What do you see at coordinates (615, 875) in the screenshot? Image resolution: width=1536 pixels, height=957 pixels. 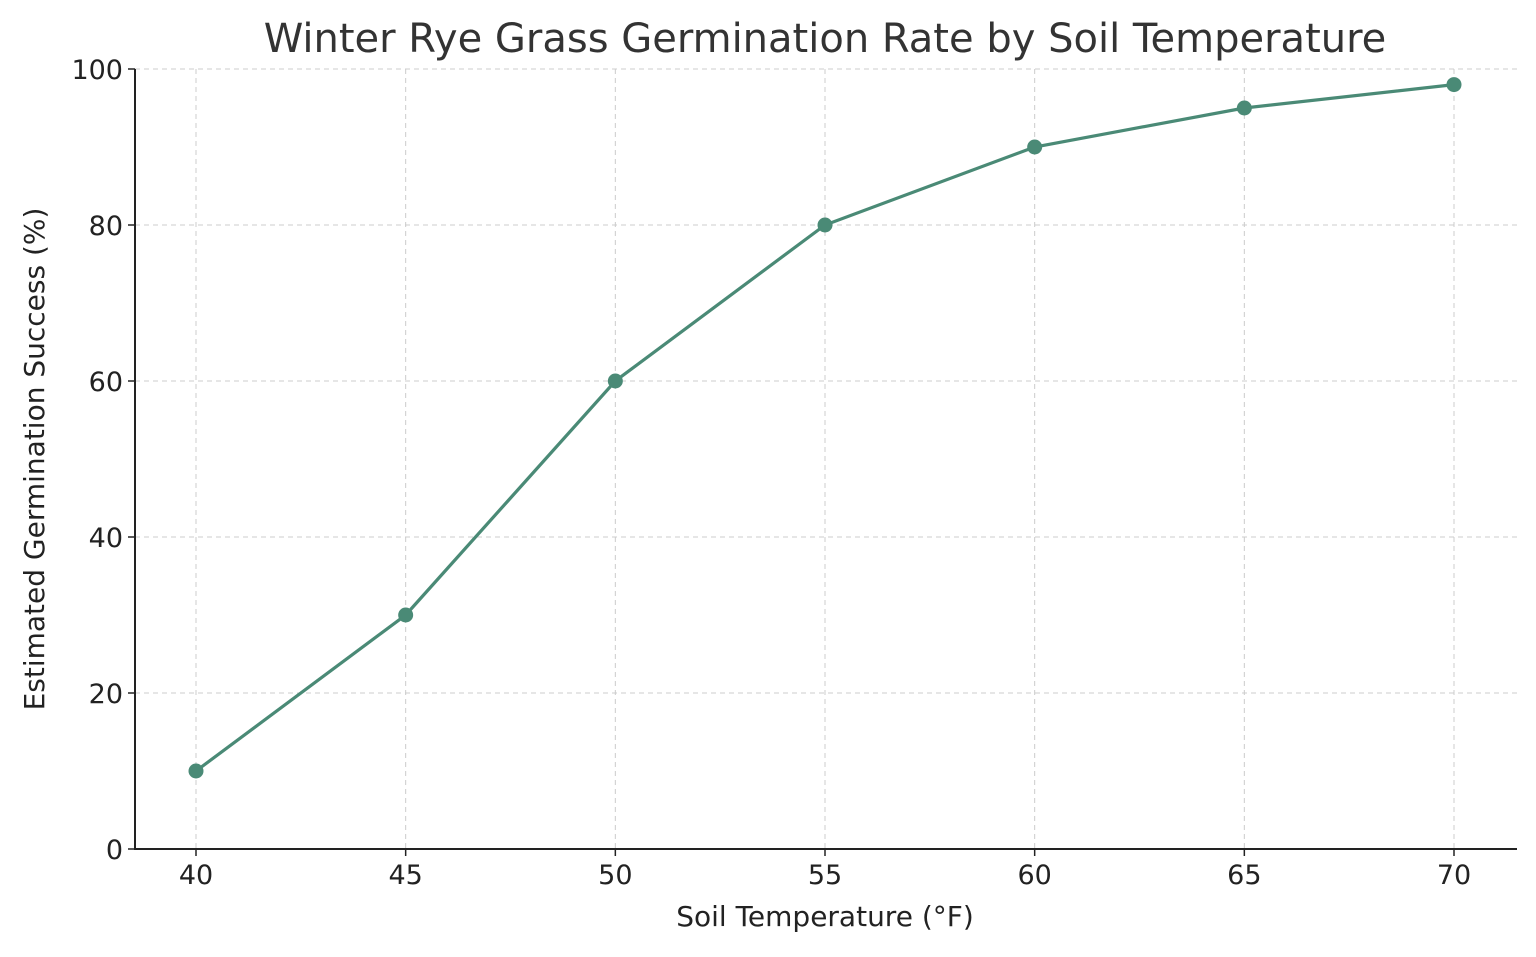 I see `x-tick-label: 50` at bounding box center [615, 875].